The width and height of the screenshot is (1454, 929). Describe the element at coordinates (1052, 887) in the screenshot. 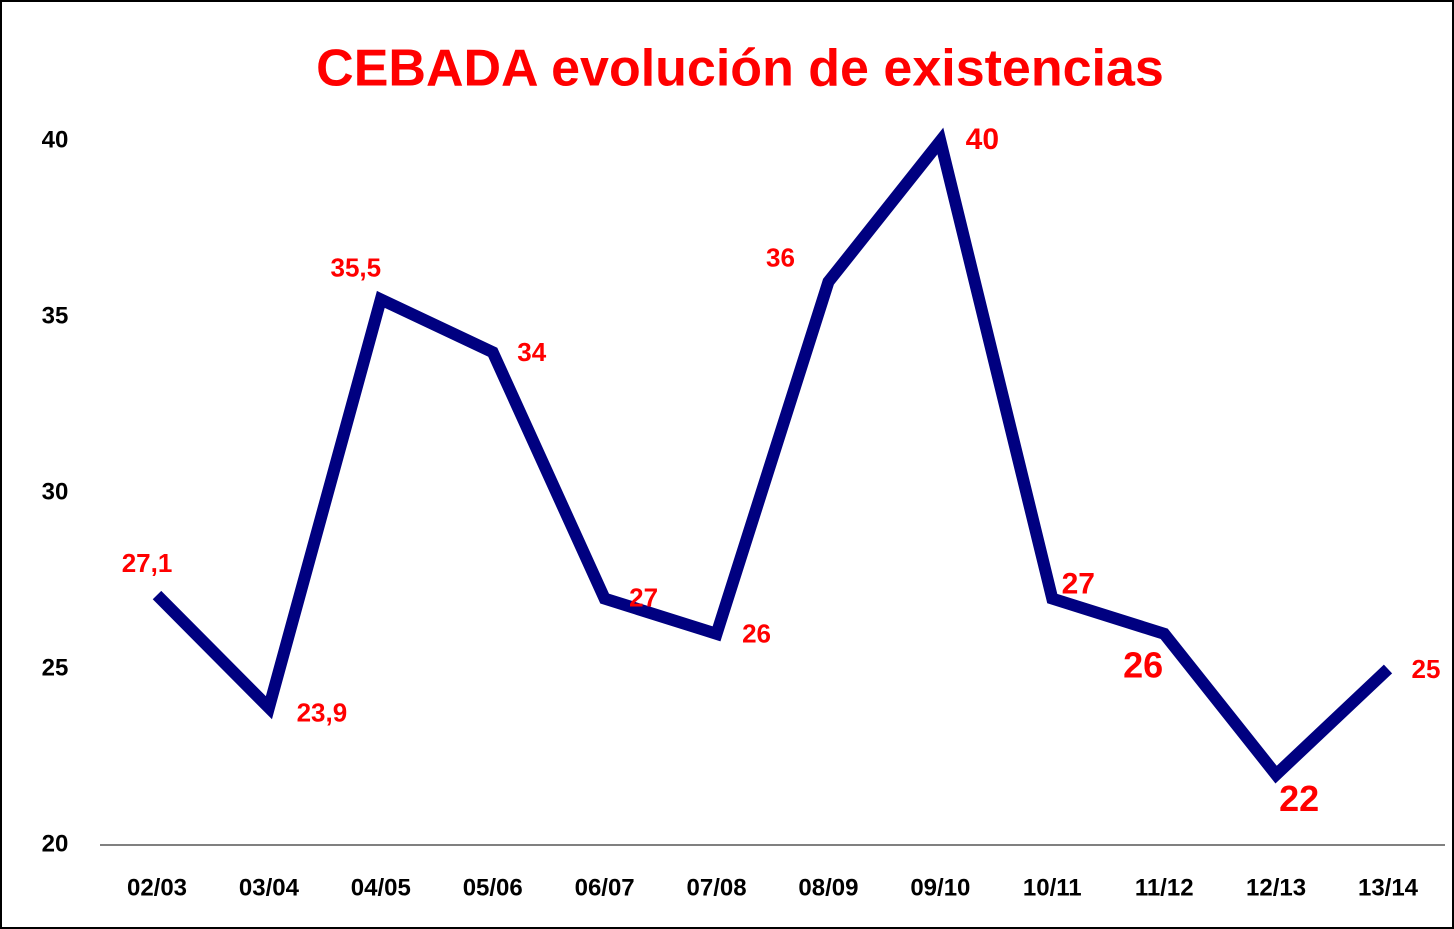

I see `x-tick-label: 10/11` at that location.